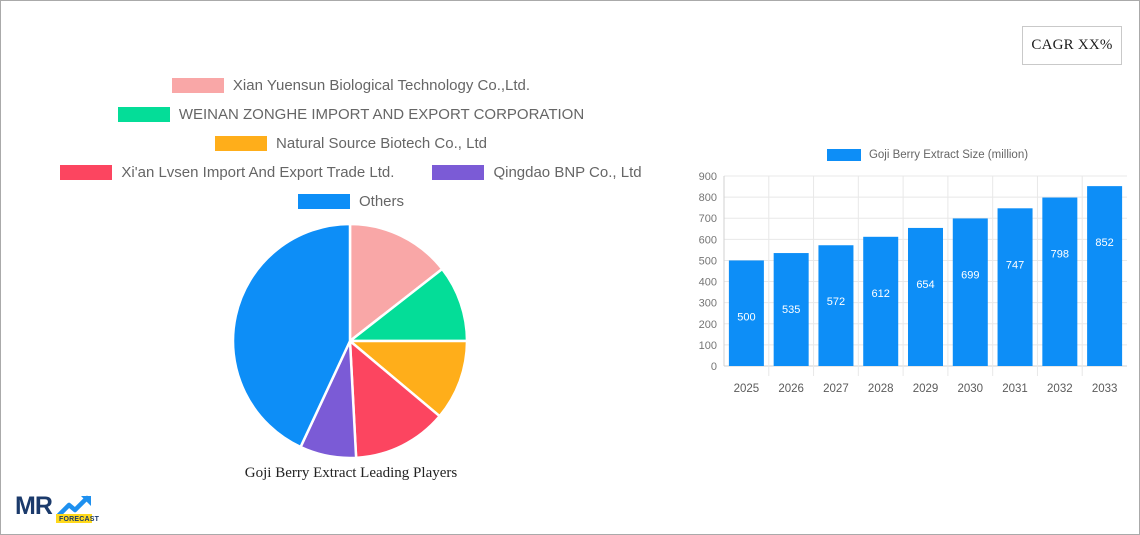 Image resolution: width=1140 pixels, height=535 pixels. What do you see at coordinates (708, 198) in the screenshot?
I see `y-axis-tick-label: 800` at bounding box center [708, 198].